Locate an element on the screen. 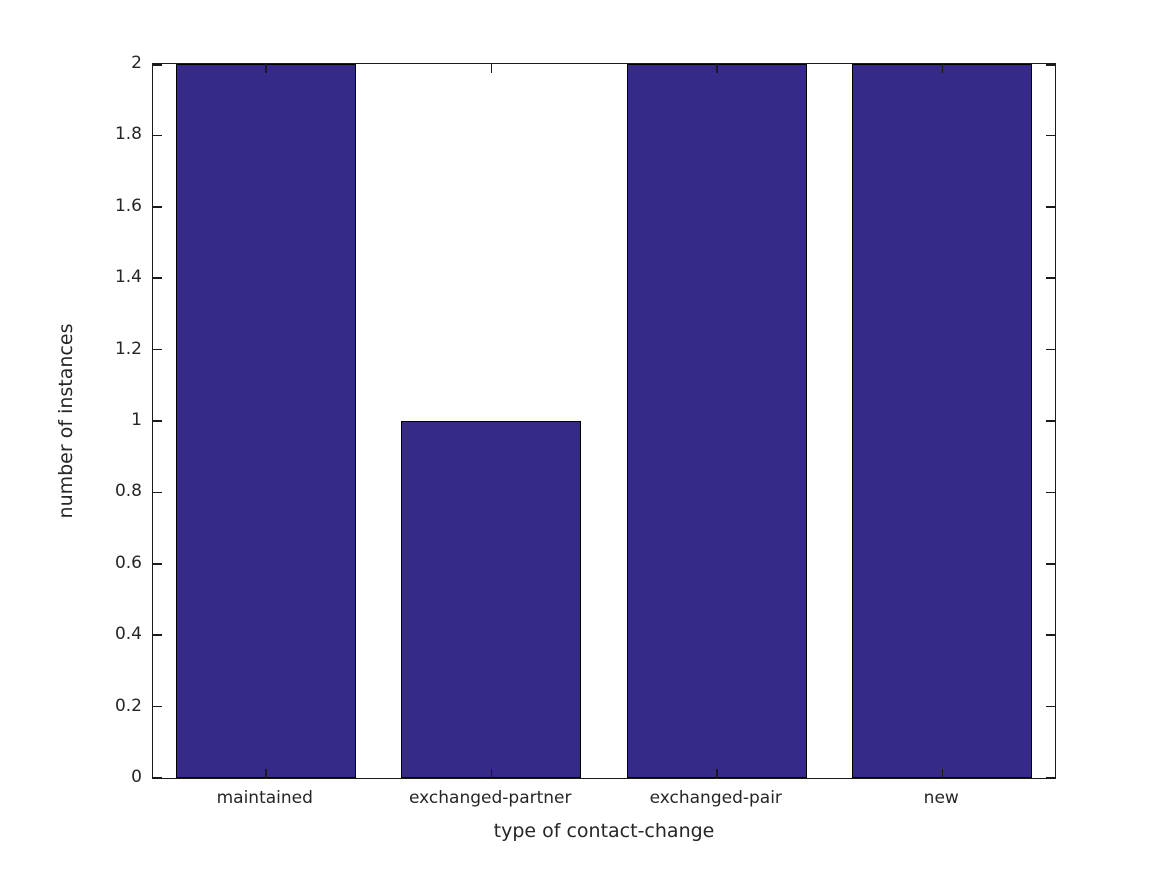  y-tick-label: 2 is located at coordinates (136, 63).